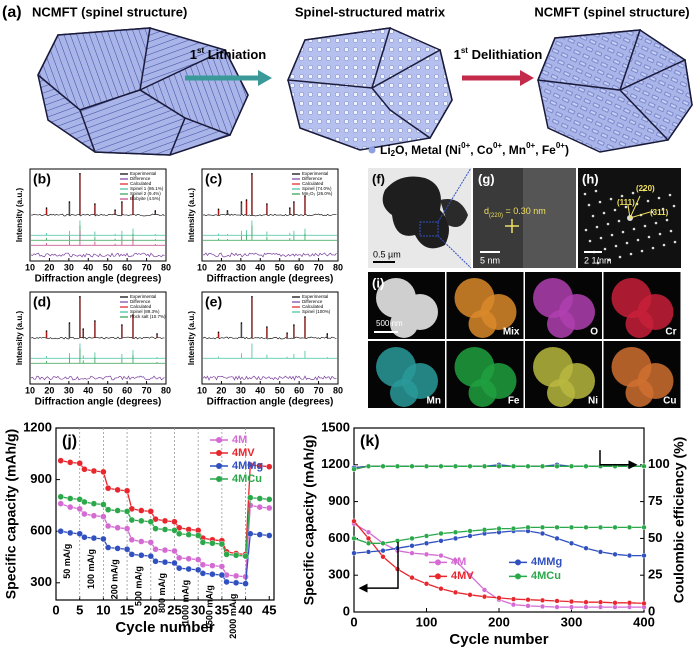 The width and height of the screenshot is (700, 651). I want to click on panel-label: (j), so click(69, 441).